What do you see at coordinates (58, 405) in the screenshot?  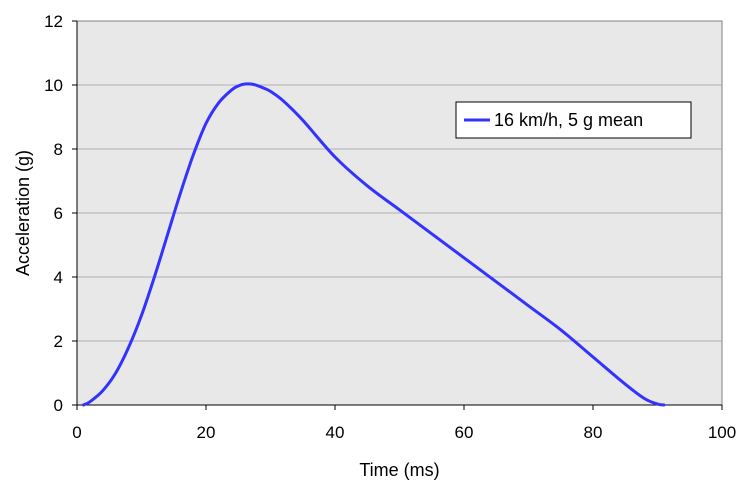 I see `y-tick-label: 0` at bounding box center [58, 405].